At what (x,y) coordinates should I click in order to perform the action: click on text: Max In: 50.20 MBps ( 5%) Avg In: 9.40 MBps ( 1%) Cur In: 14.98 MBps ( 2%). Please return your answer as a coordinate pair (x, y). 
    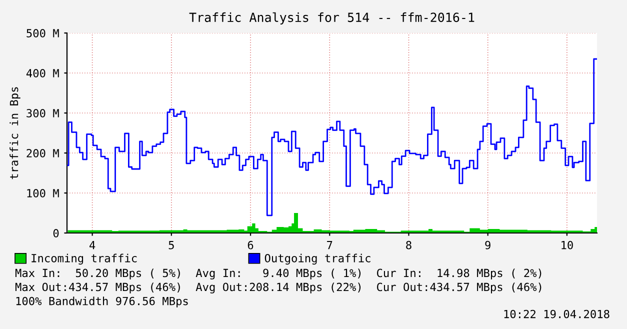
    Looking at the image, I should click on (278, 274).